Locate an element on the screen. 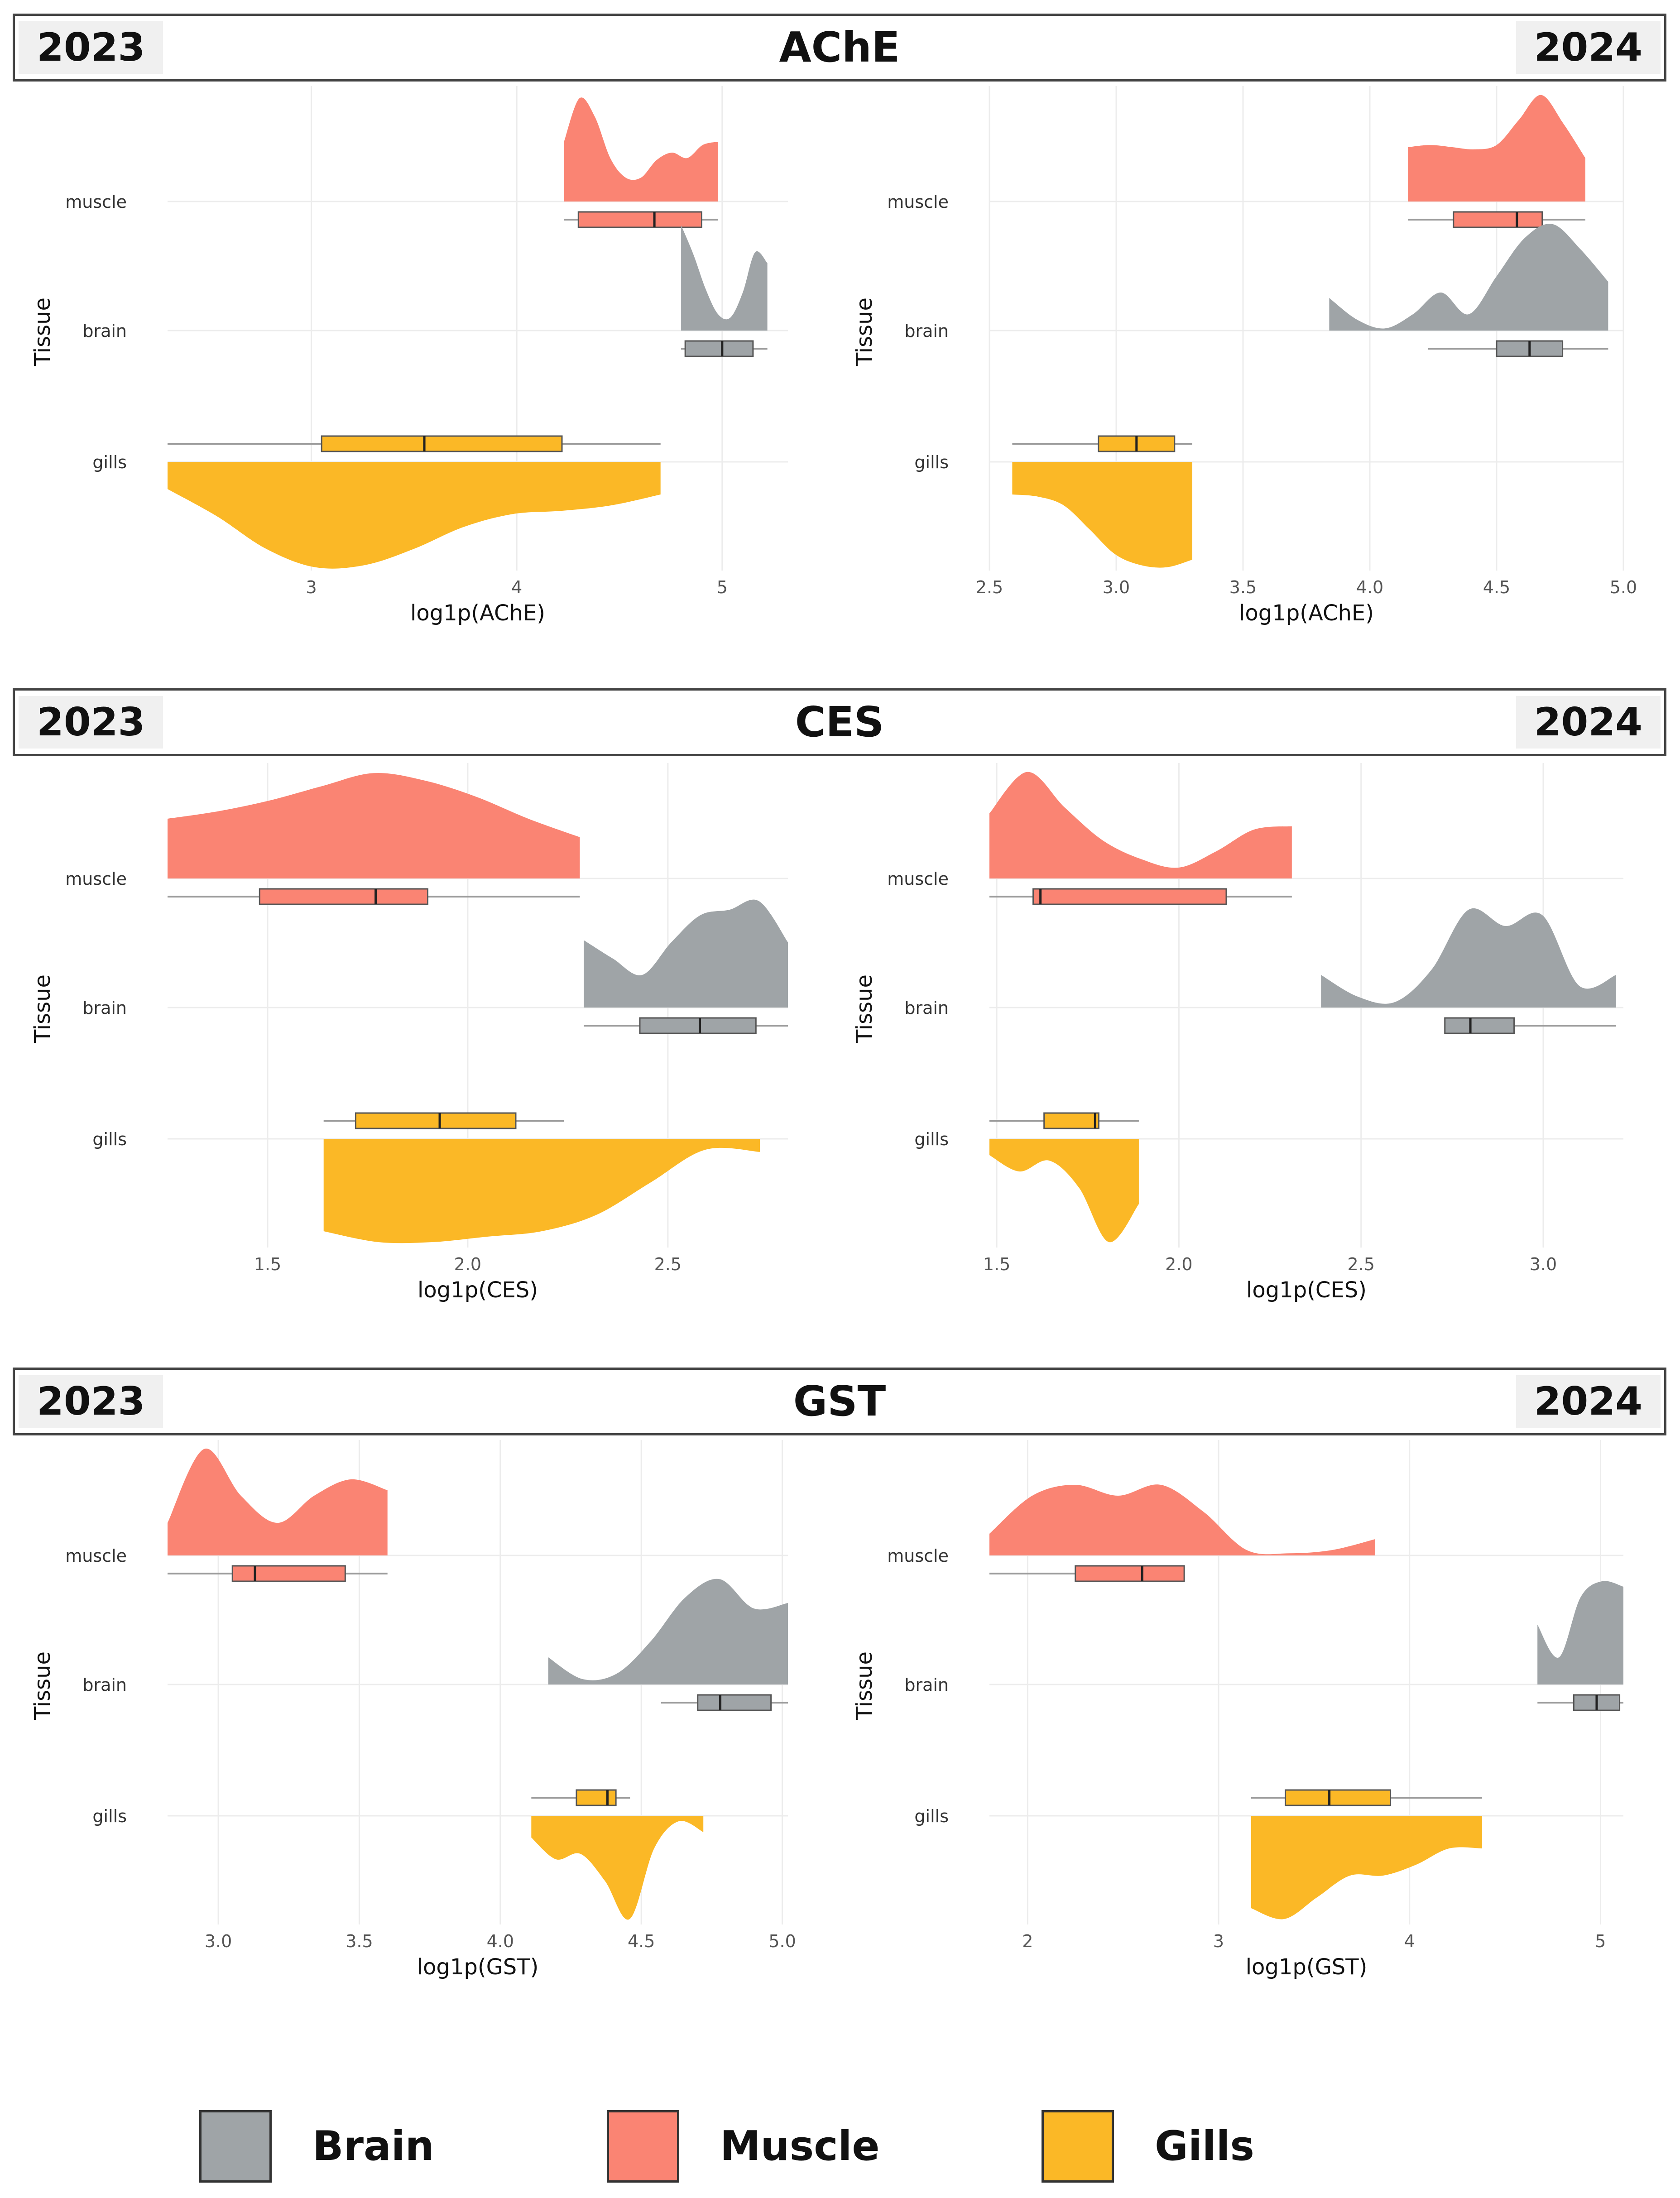 The width and height of the screenshot is (1680, 2198). x-tick-label: 3.5 is located at coordinates (1243, 587).